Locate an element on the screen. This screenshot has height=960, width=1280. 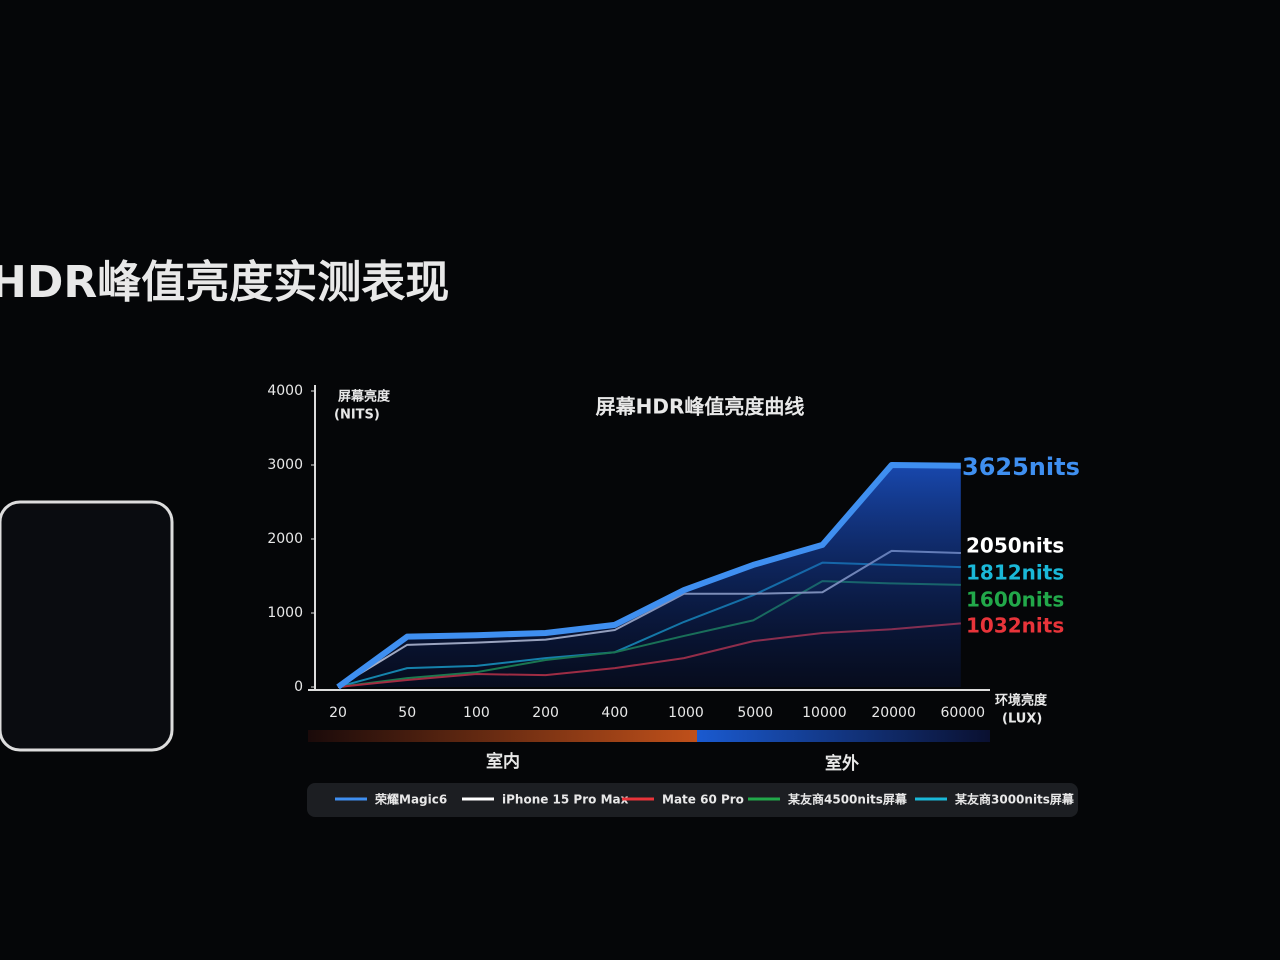
x-tick-label: 50 is located at coordinates (407, 713).